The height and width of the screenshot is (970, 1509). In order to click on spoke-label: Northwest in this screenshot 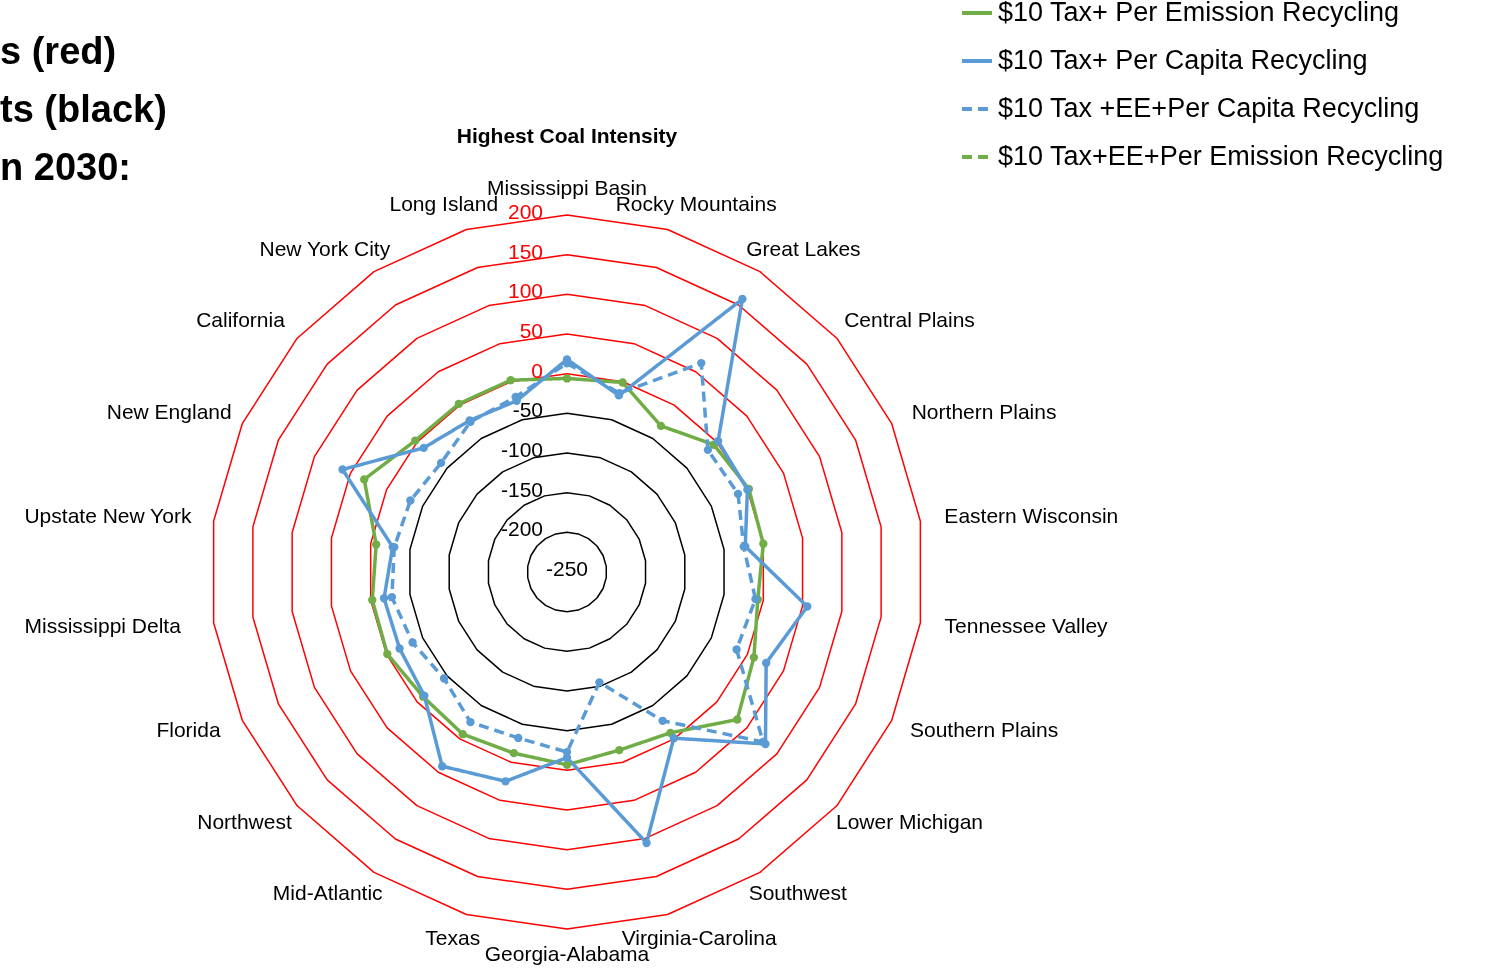, I will do `click(244, 821)`.